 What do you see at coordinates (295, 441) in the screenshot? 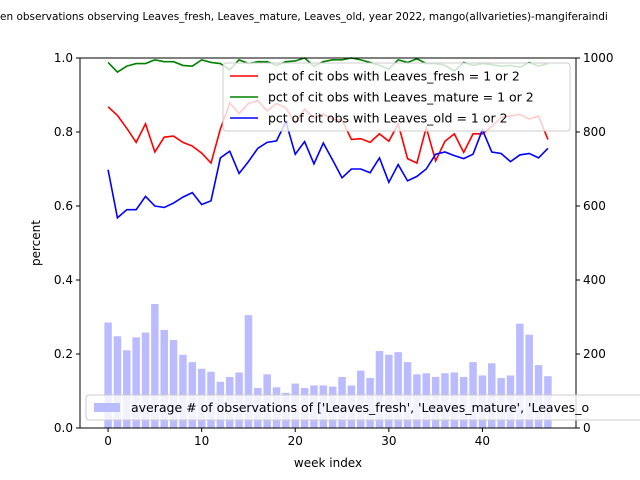
I see `x-tick-label-20: 20` at bounding box center [295, 441].